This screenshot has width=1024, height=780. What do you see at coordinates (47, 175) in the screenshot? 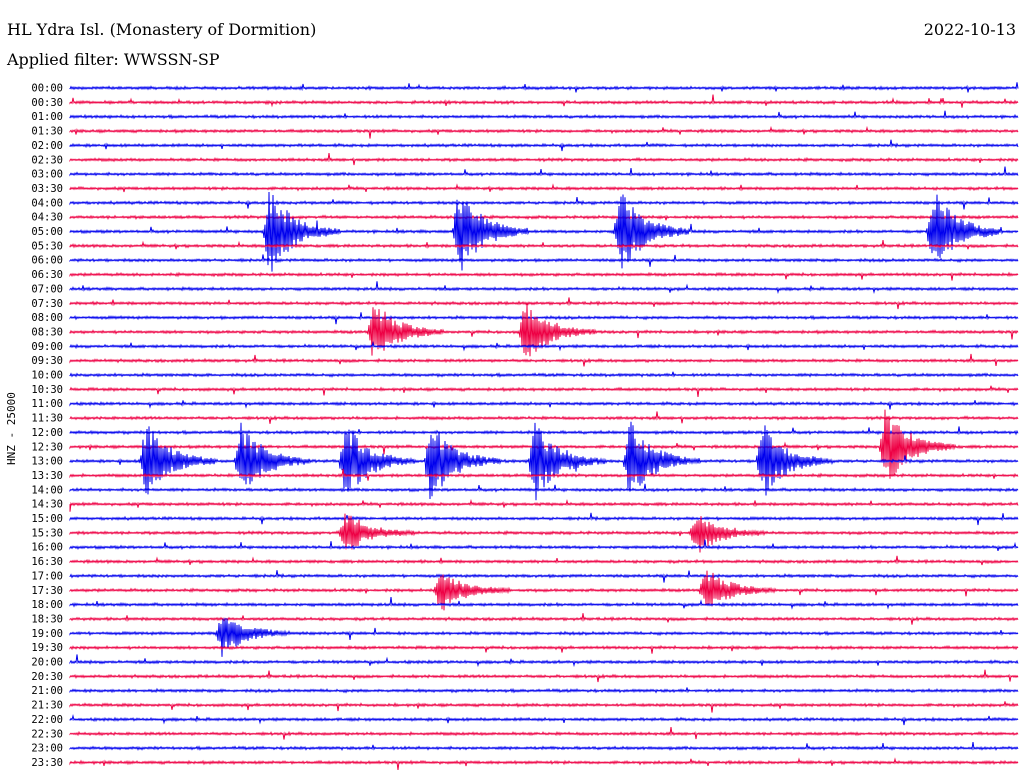
I see `trace-time-label: 03:00` at bounding box center [47, 175].